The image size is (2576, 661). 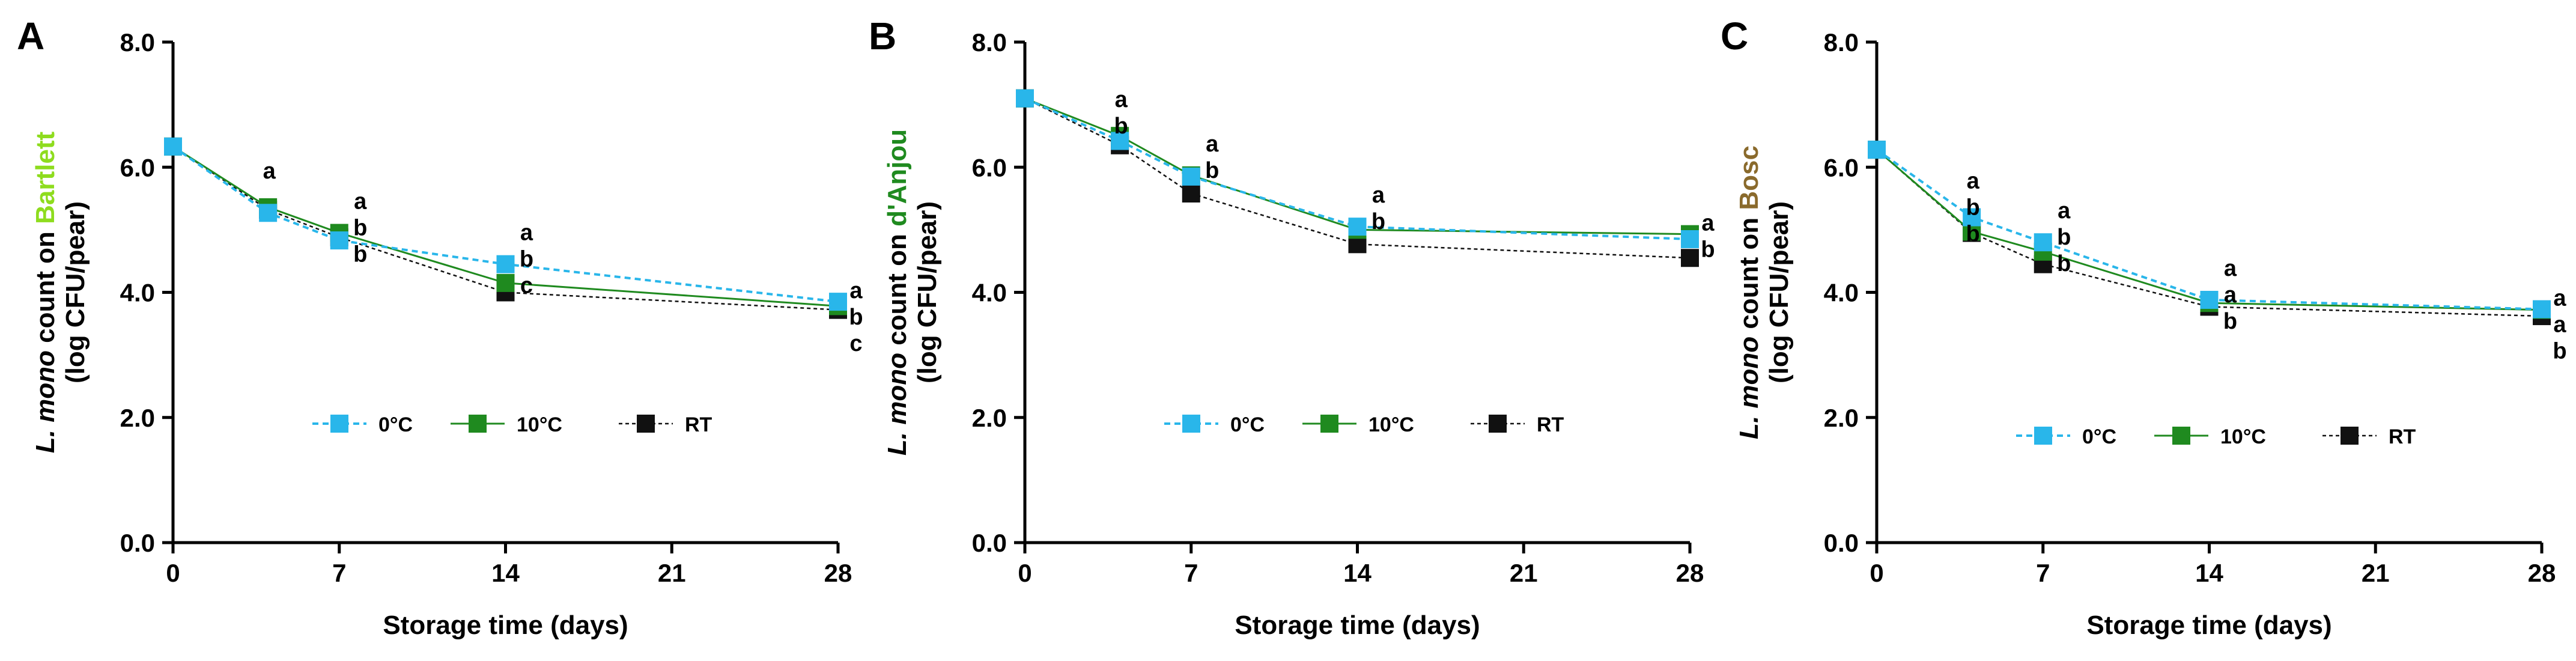 I want to click on y-axis-title: L. mono count on Bosc, so click(x=1749, y=292).